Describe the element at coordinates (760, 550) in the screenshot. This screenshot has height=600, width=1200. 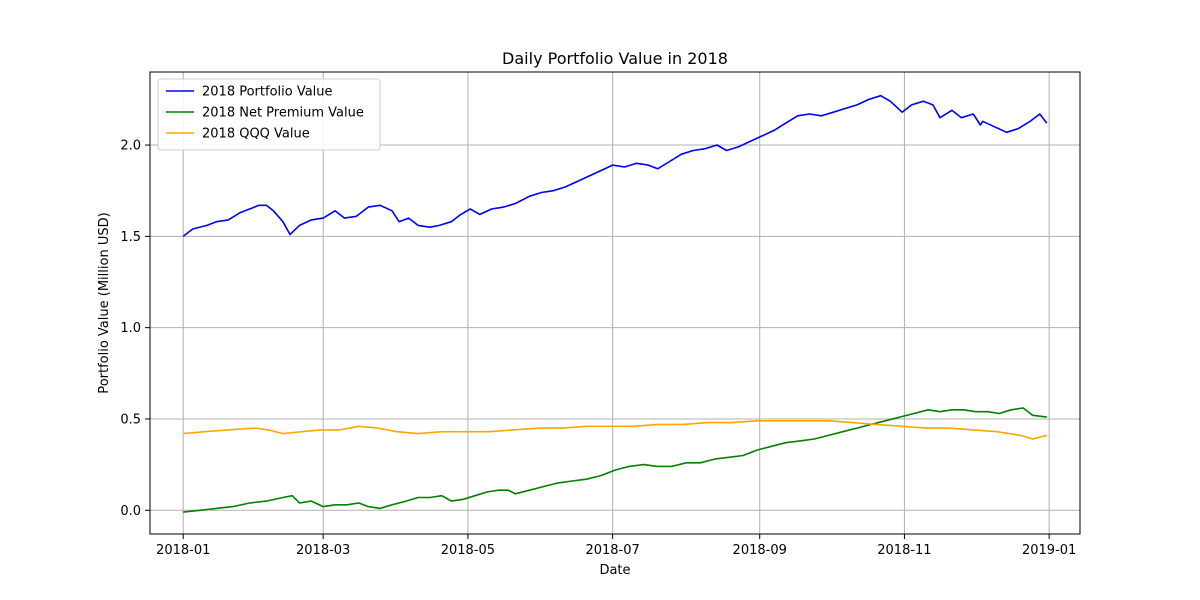
I see `x-tick-label: 2018-09` at that location.